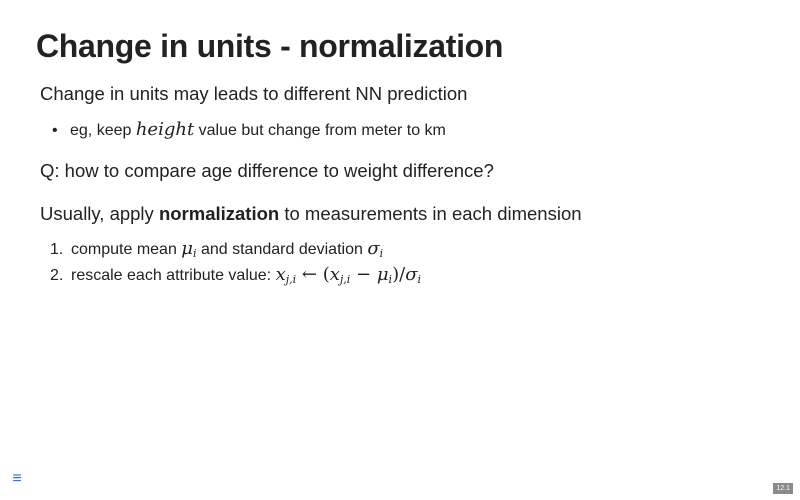 Image resolution: width=800 pixels, height=500 pixels. I want to click on slide-number-badge: 12.1, so click(783, 488).